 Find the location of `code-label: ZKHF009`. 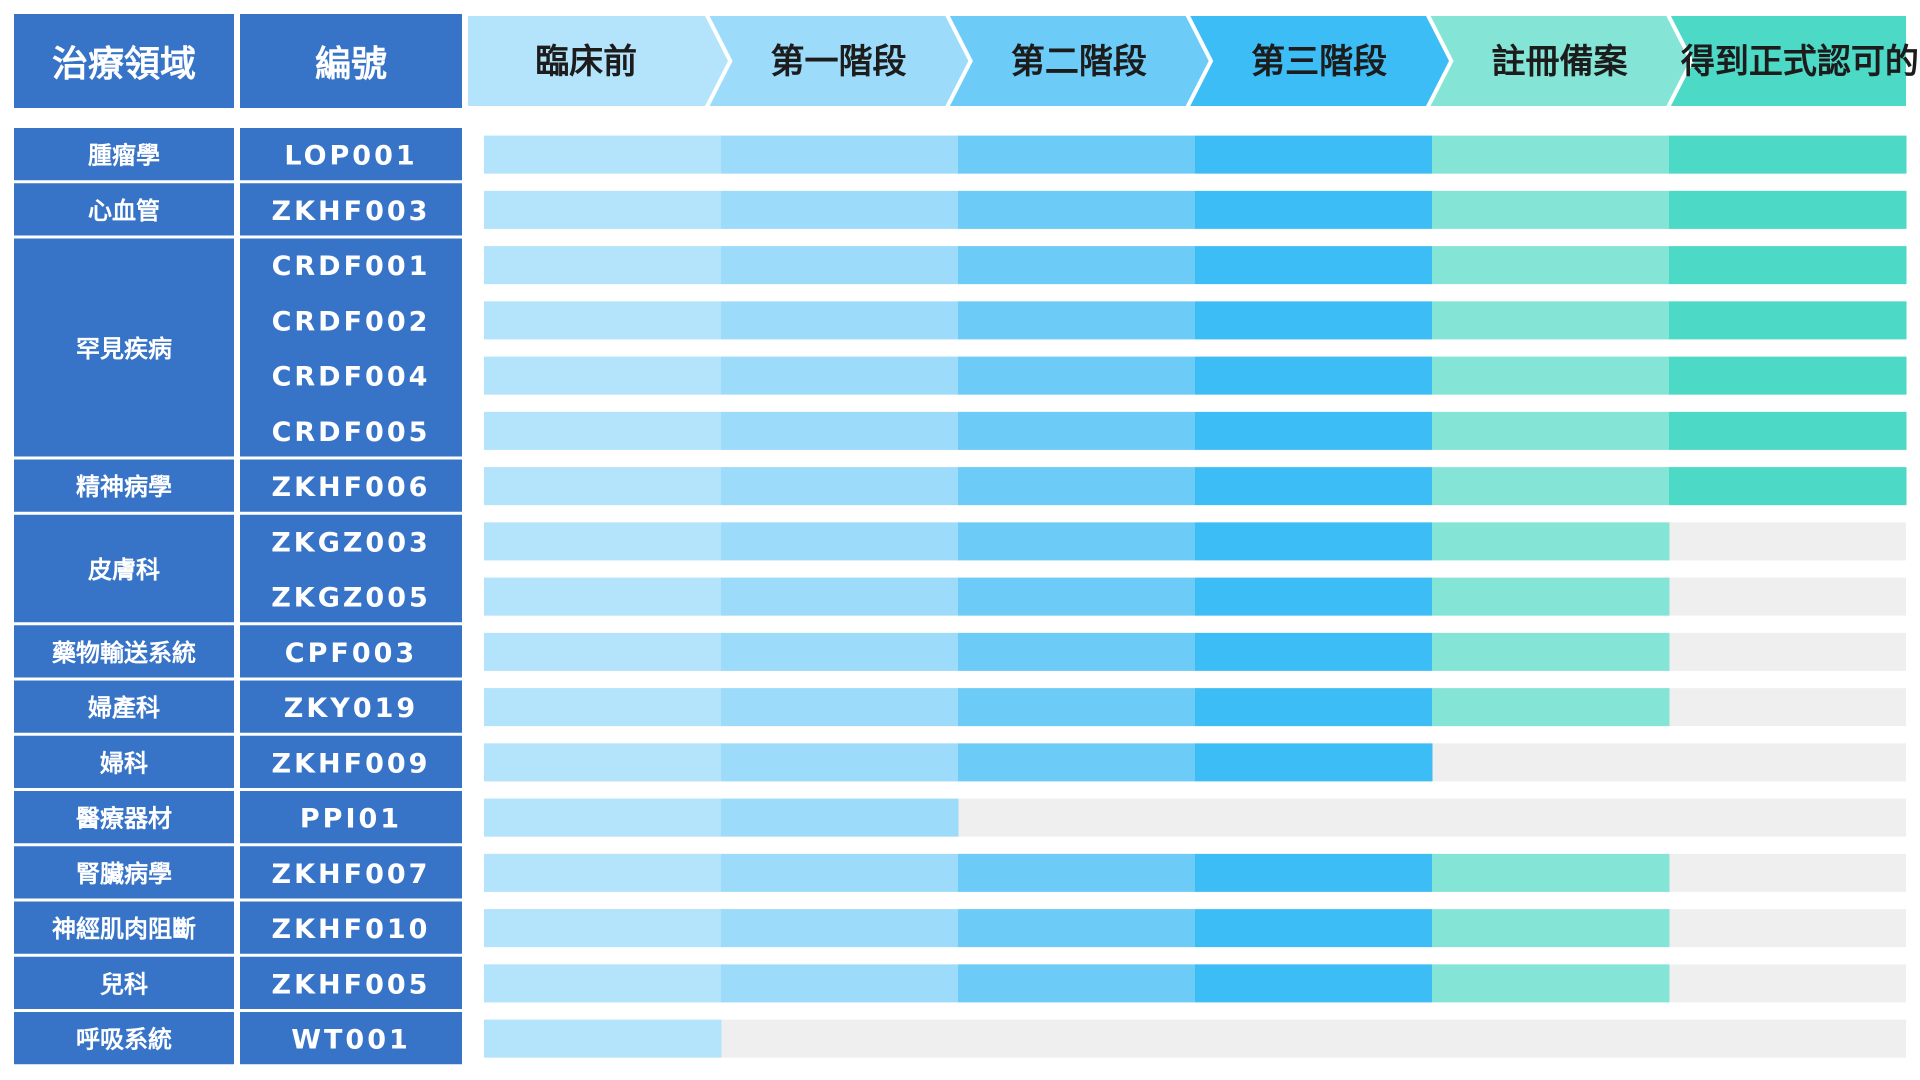

code-label: ZKHF009 is located at coordinates (351, 763).